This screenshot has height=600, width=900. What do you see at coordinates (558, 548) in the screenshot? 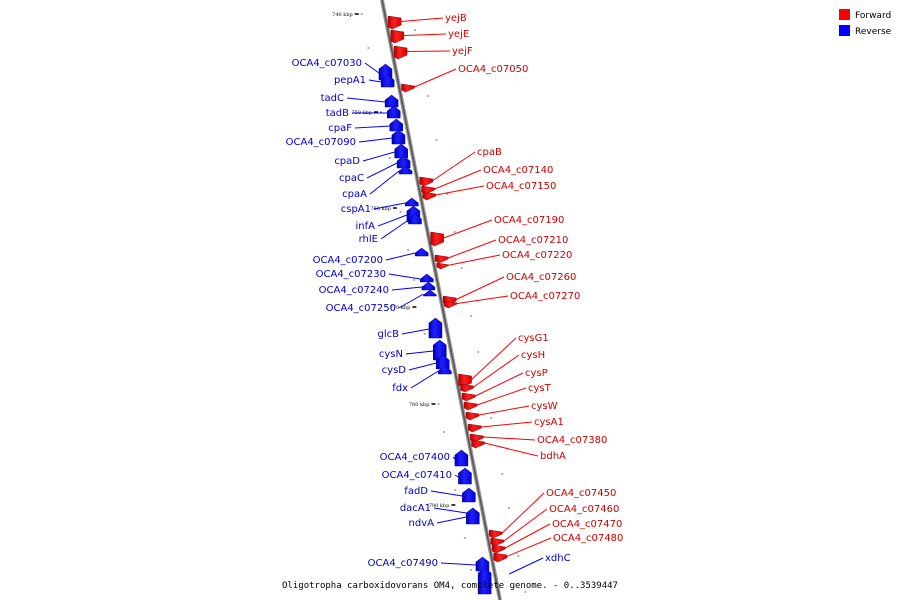
I see `gene-forward-oca4-c07480: OCA4_c07480` at bounding box center [558, 548].